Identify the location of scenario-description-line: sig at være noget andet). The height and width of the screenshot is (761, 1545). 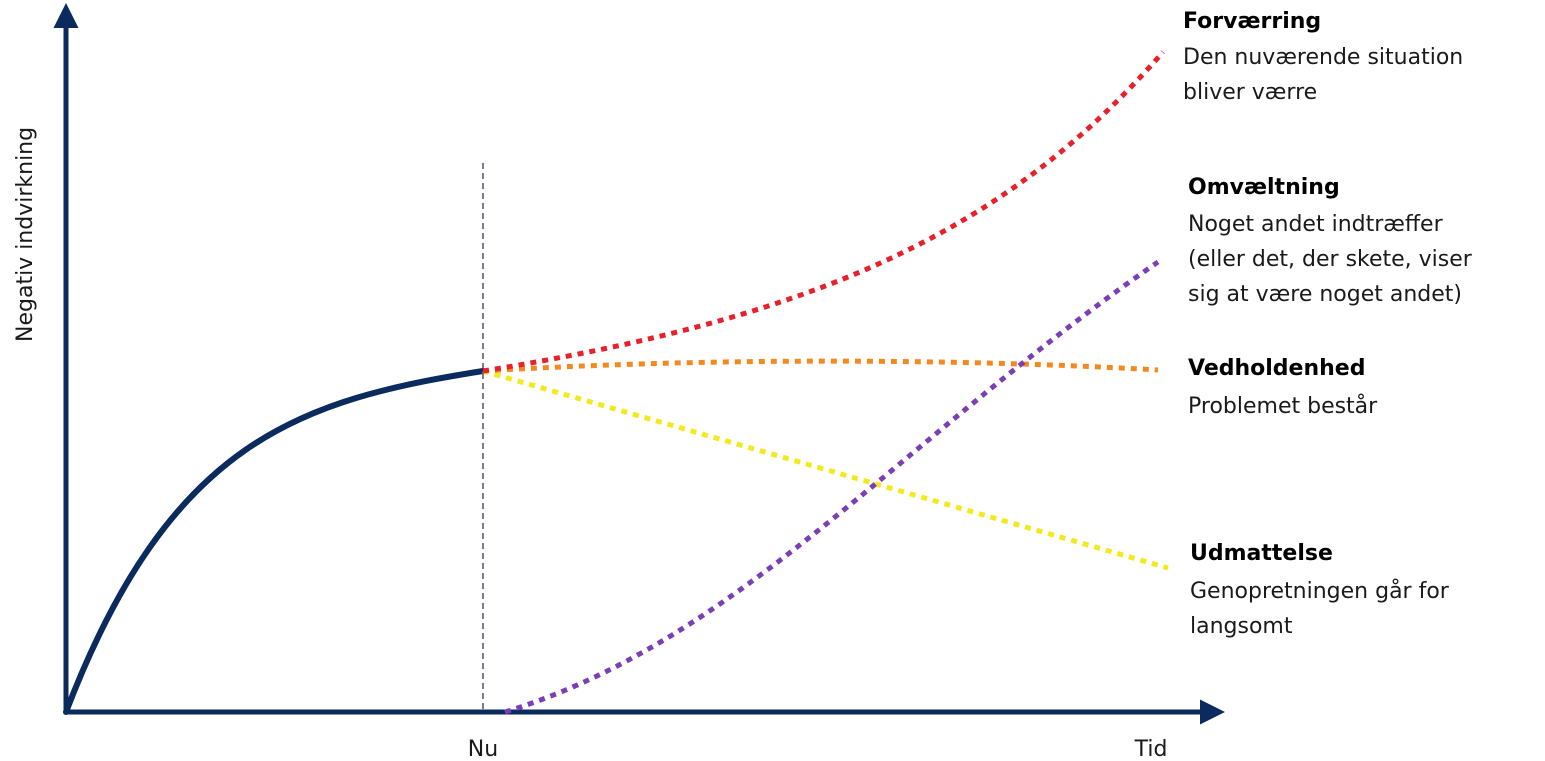
(1325, 294).